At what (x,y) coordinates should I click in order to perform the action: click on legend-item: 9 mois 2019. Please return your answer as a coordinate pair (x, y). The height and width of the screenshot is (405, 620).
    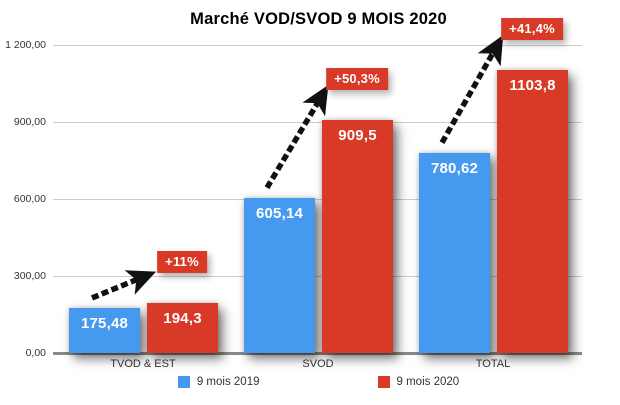
    Looking at the image, I should click on (218, 382).